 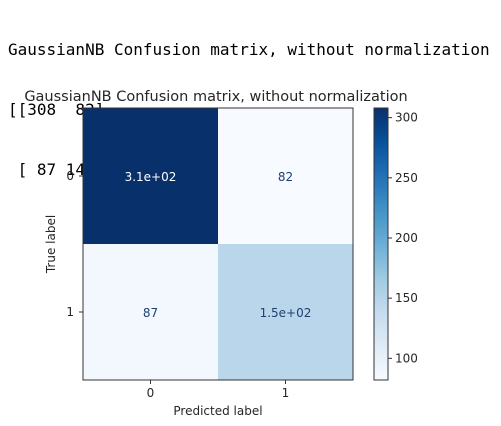 I want to click on colorbar-tick-label: 150, so click(x=406, y=298).